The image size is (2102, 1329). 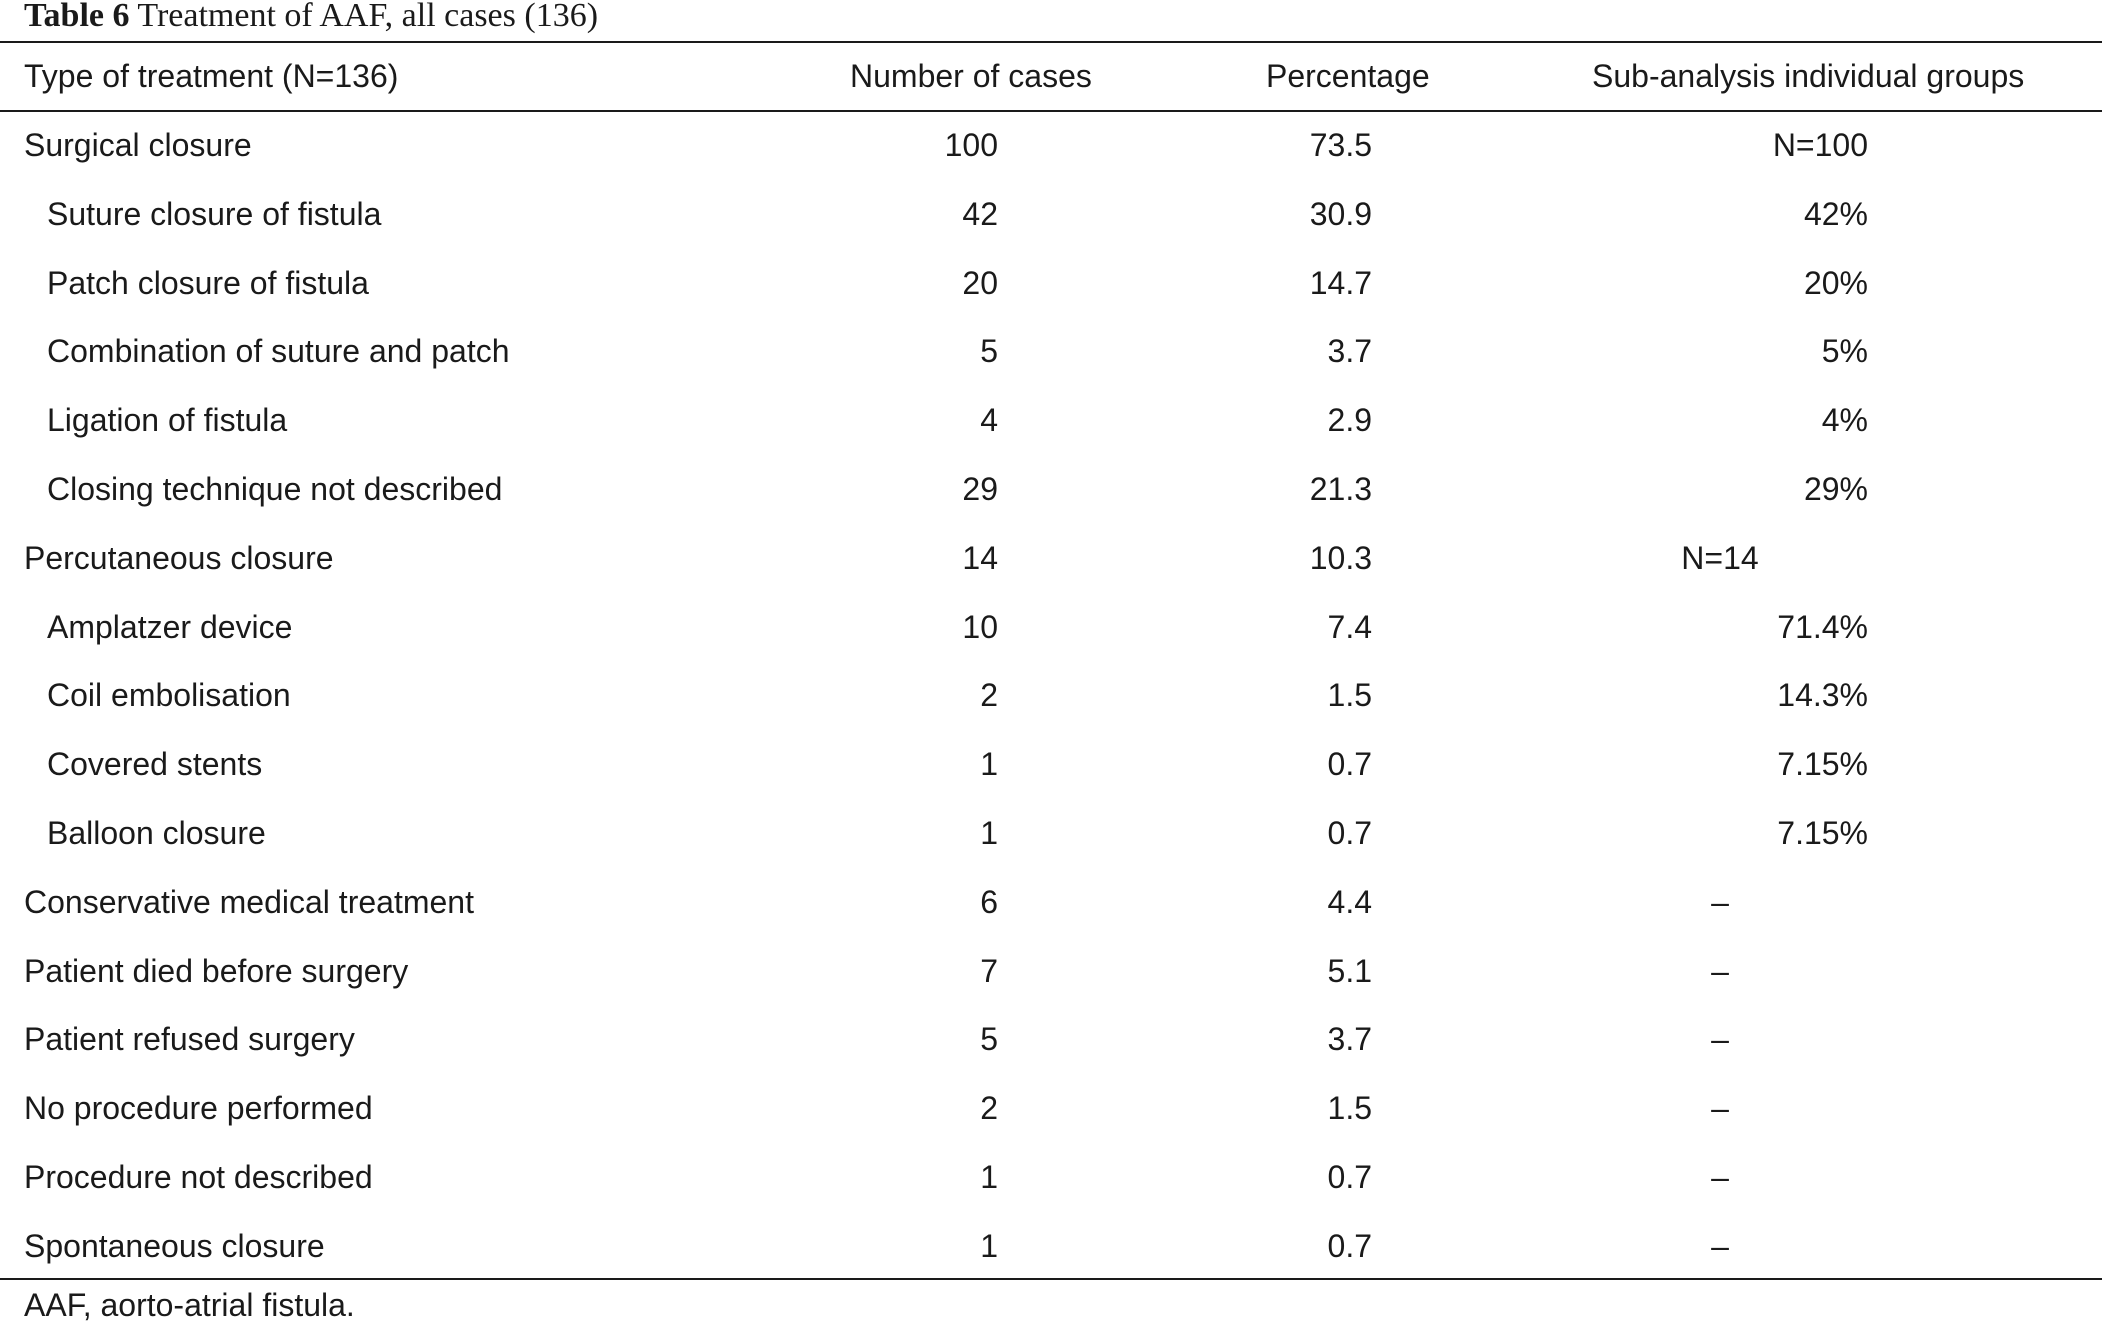 I want to click on header-type-of-treatment: Type of treatment (N=136), so click(x=211, y=76).